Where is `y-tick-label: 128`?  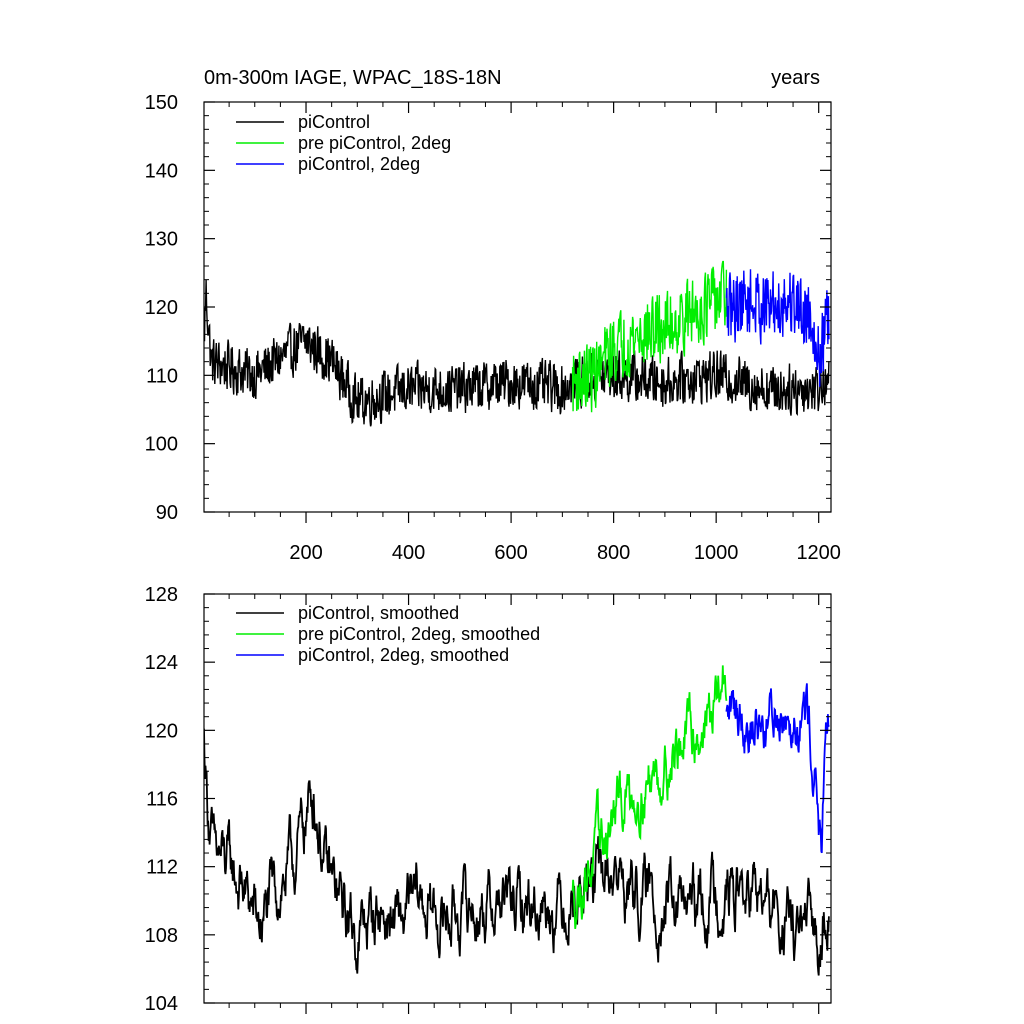 y-tick-label: 128 is located at coordinates (161, 595).